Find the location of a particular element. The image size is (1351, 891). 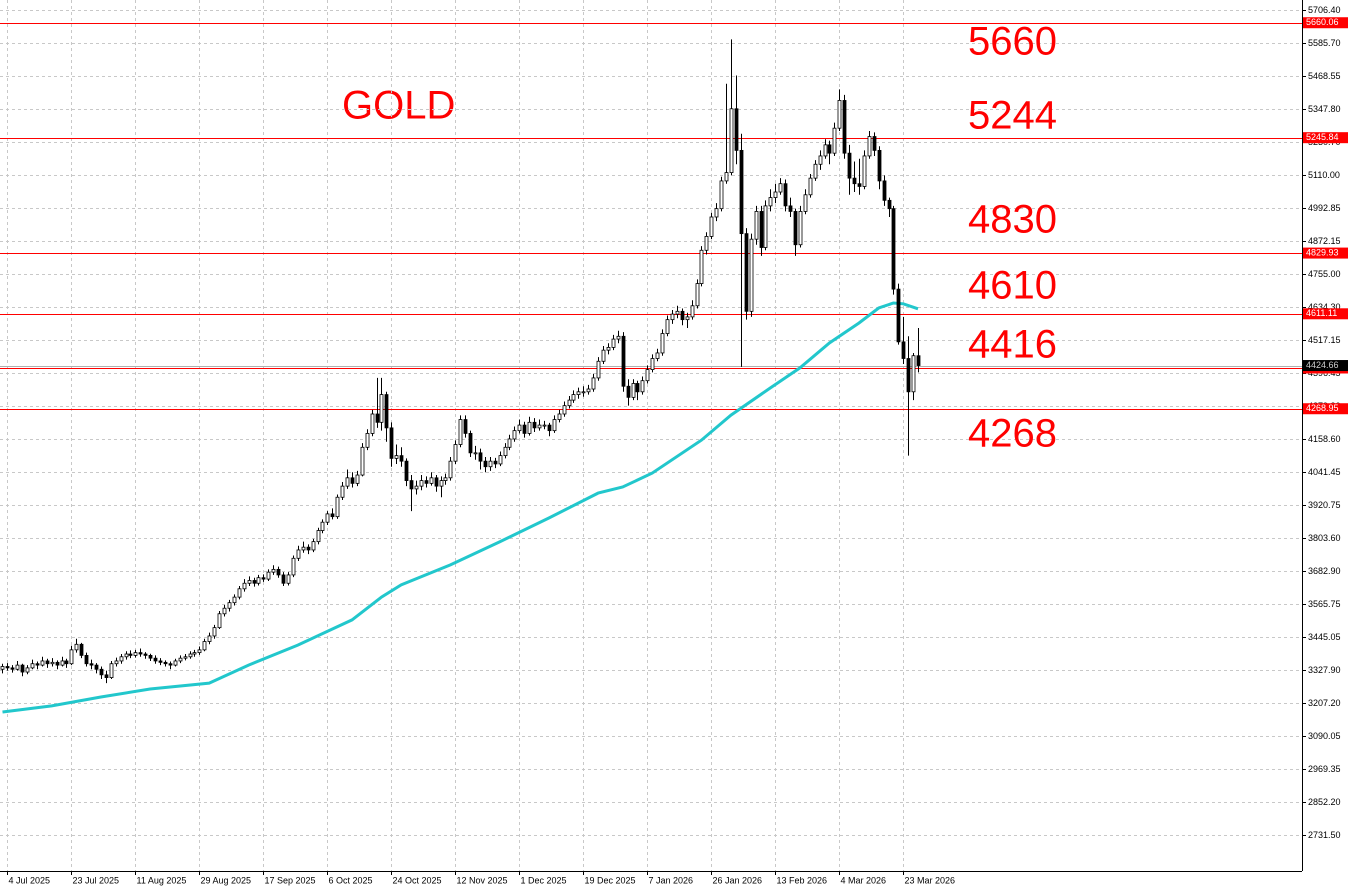

x-tick-label: 4 Jul 2025 is located at coordinates (30, 880).